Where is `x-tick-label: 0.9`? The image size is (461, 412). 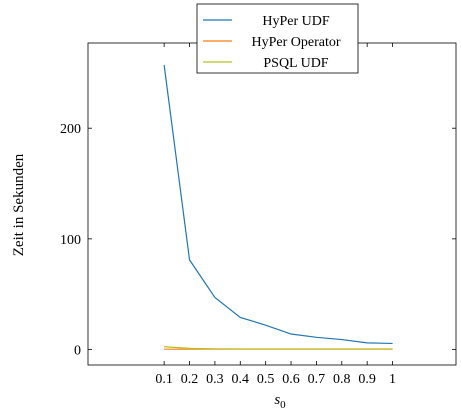 x-tick-label: 0.9 is located at coordinates (367, 379).